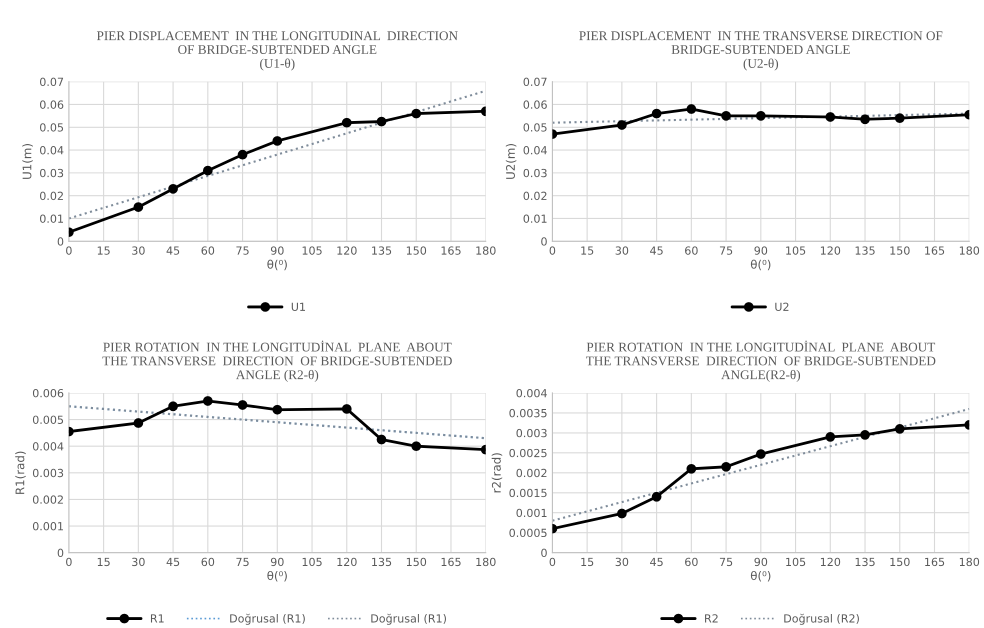 Image resolution: width=984 pixels, height=628 pixels. Describe the element at coordinates (157, 618) in the screenshot. I see `legend-label: R1` at that location.